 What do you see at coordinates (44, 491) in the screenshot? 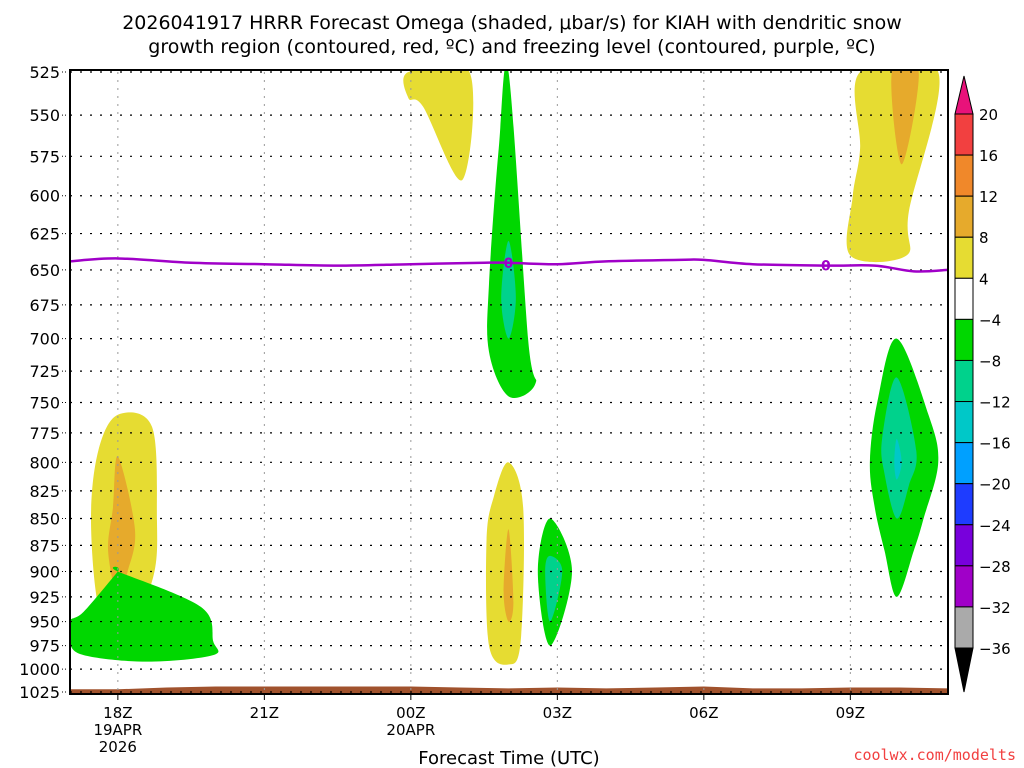
I see `y-tick-label: 825` at bounding box center [44, 491].